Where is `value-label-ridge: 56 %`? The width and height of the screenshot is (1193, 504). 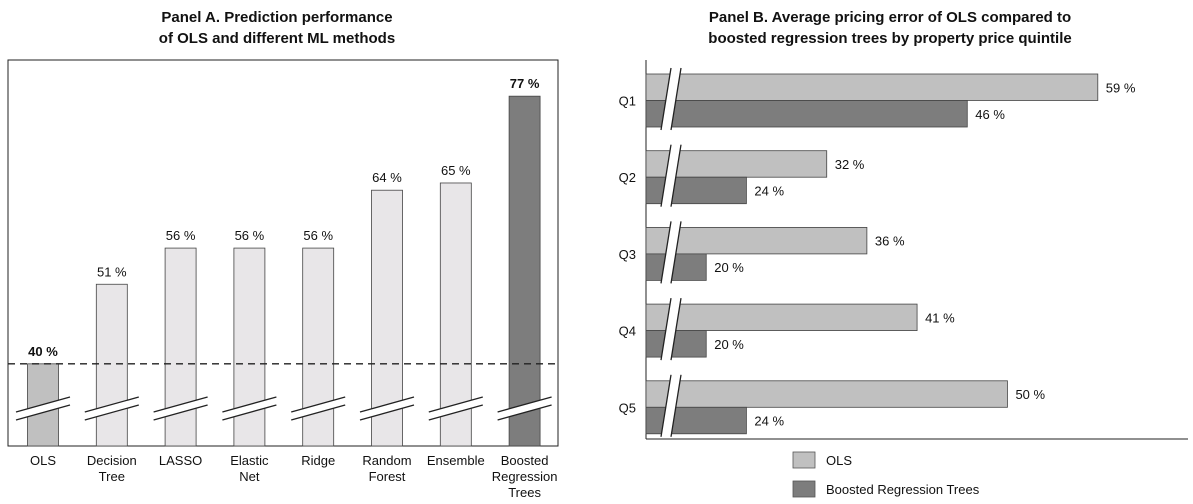 value-label-ridge: 56 % is located at coordinates (318, 235).